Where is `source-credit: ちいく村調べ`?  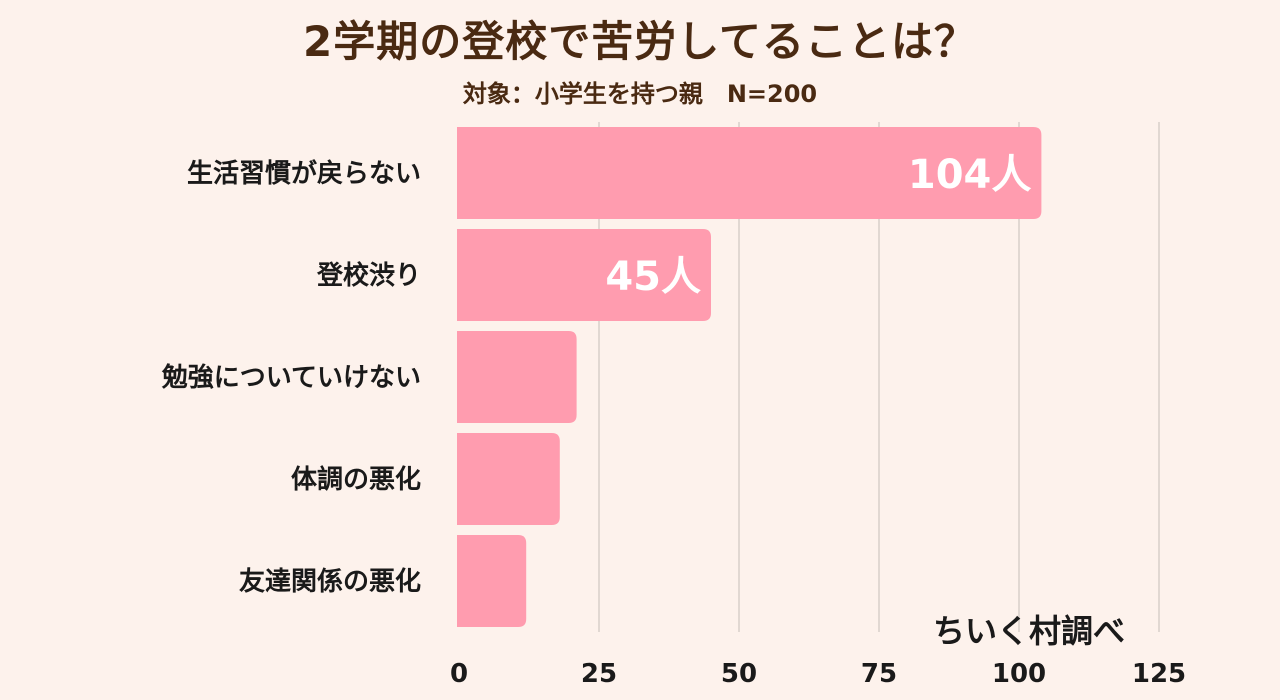 source-credit: ちいく村調べ is located at coordinates (1029, 631).